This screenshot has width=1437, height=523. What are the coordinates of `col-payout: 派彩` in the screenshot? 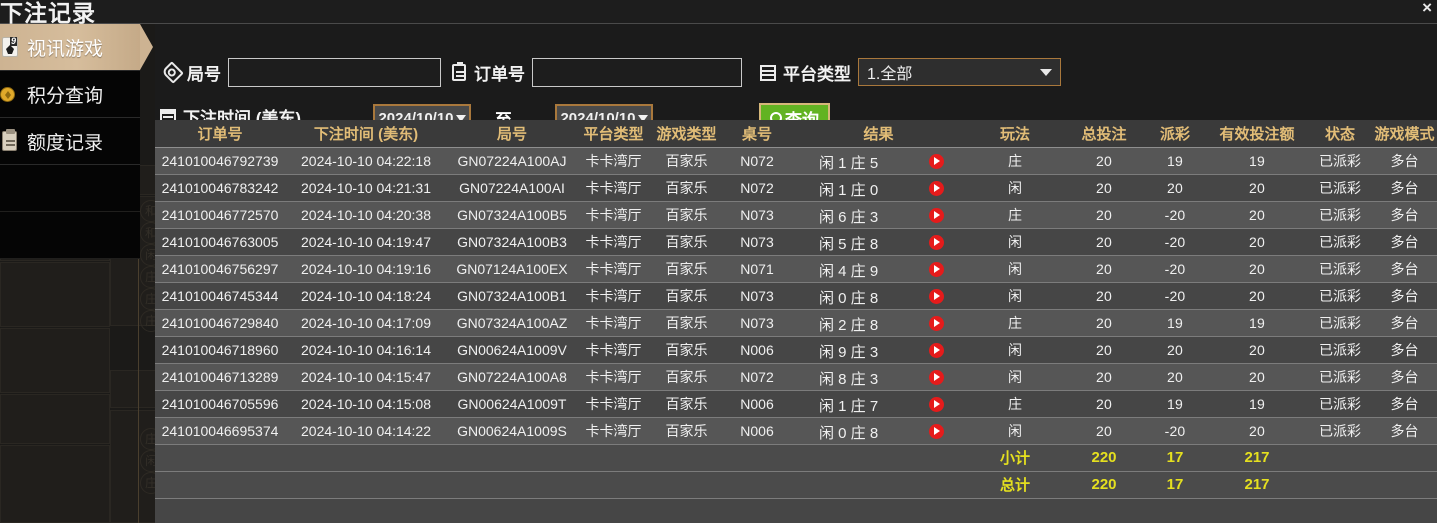 It's located at (1175, 134).